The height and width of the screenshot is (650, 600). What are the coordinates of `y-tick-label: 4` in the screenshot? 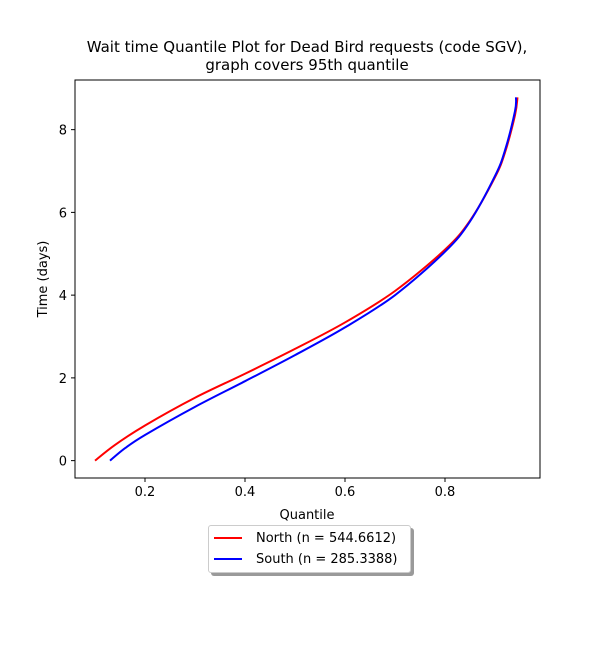 It's located at (63, 296).